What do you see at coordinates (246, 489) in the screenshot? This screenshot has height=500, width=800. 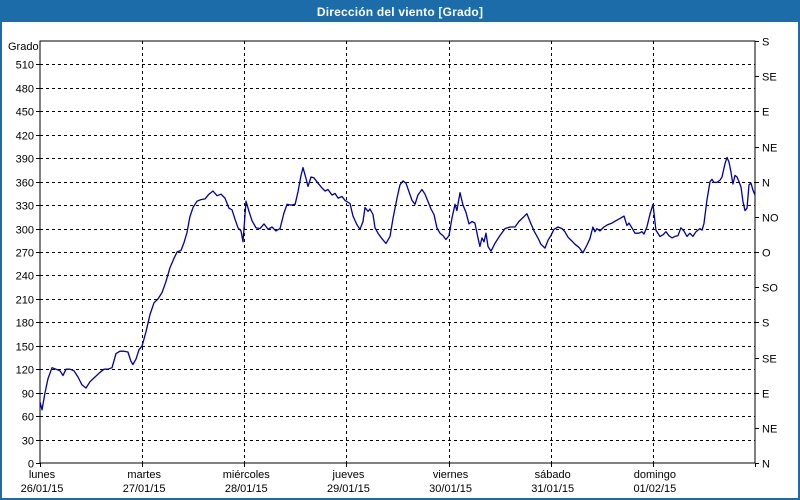 I see `date-label: 28/01/15` at bounding box center [246, 489].